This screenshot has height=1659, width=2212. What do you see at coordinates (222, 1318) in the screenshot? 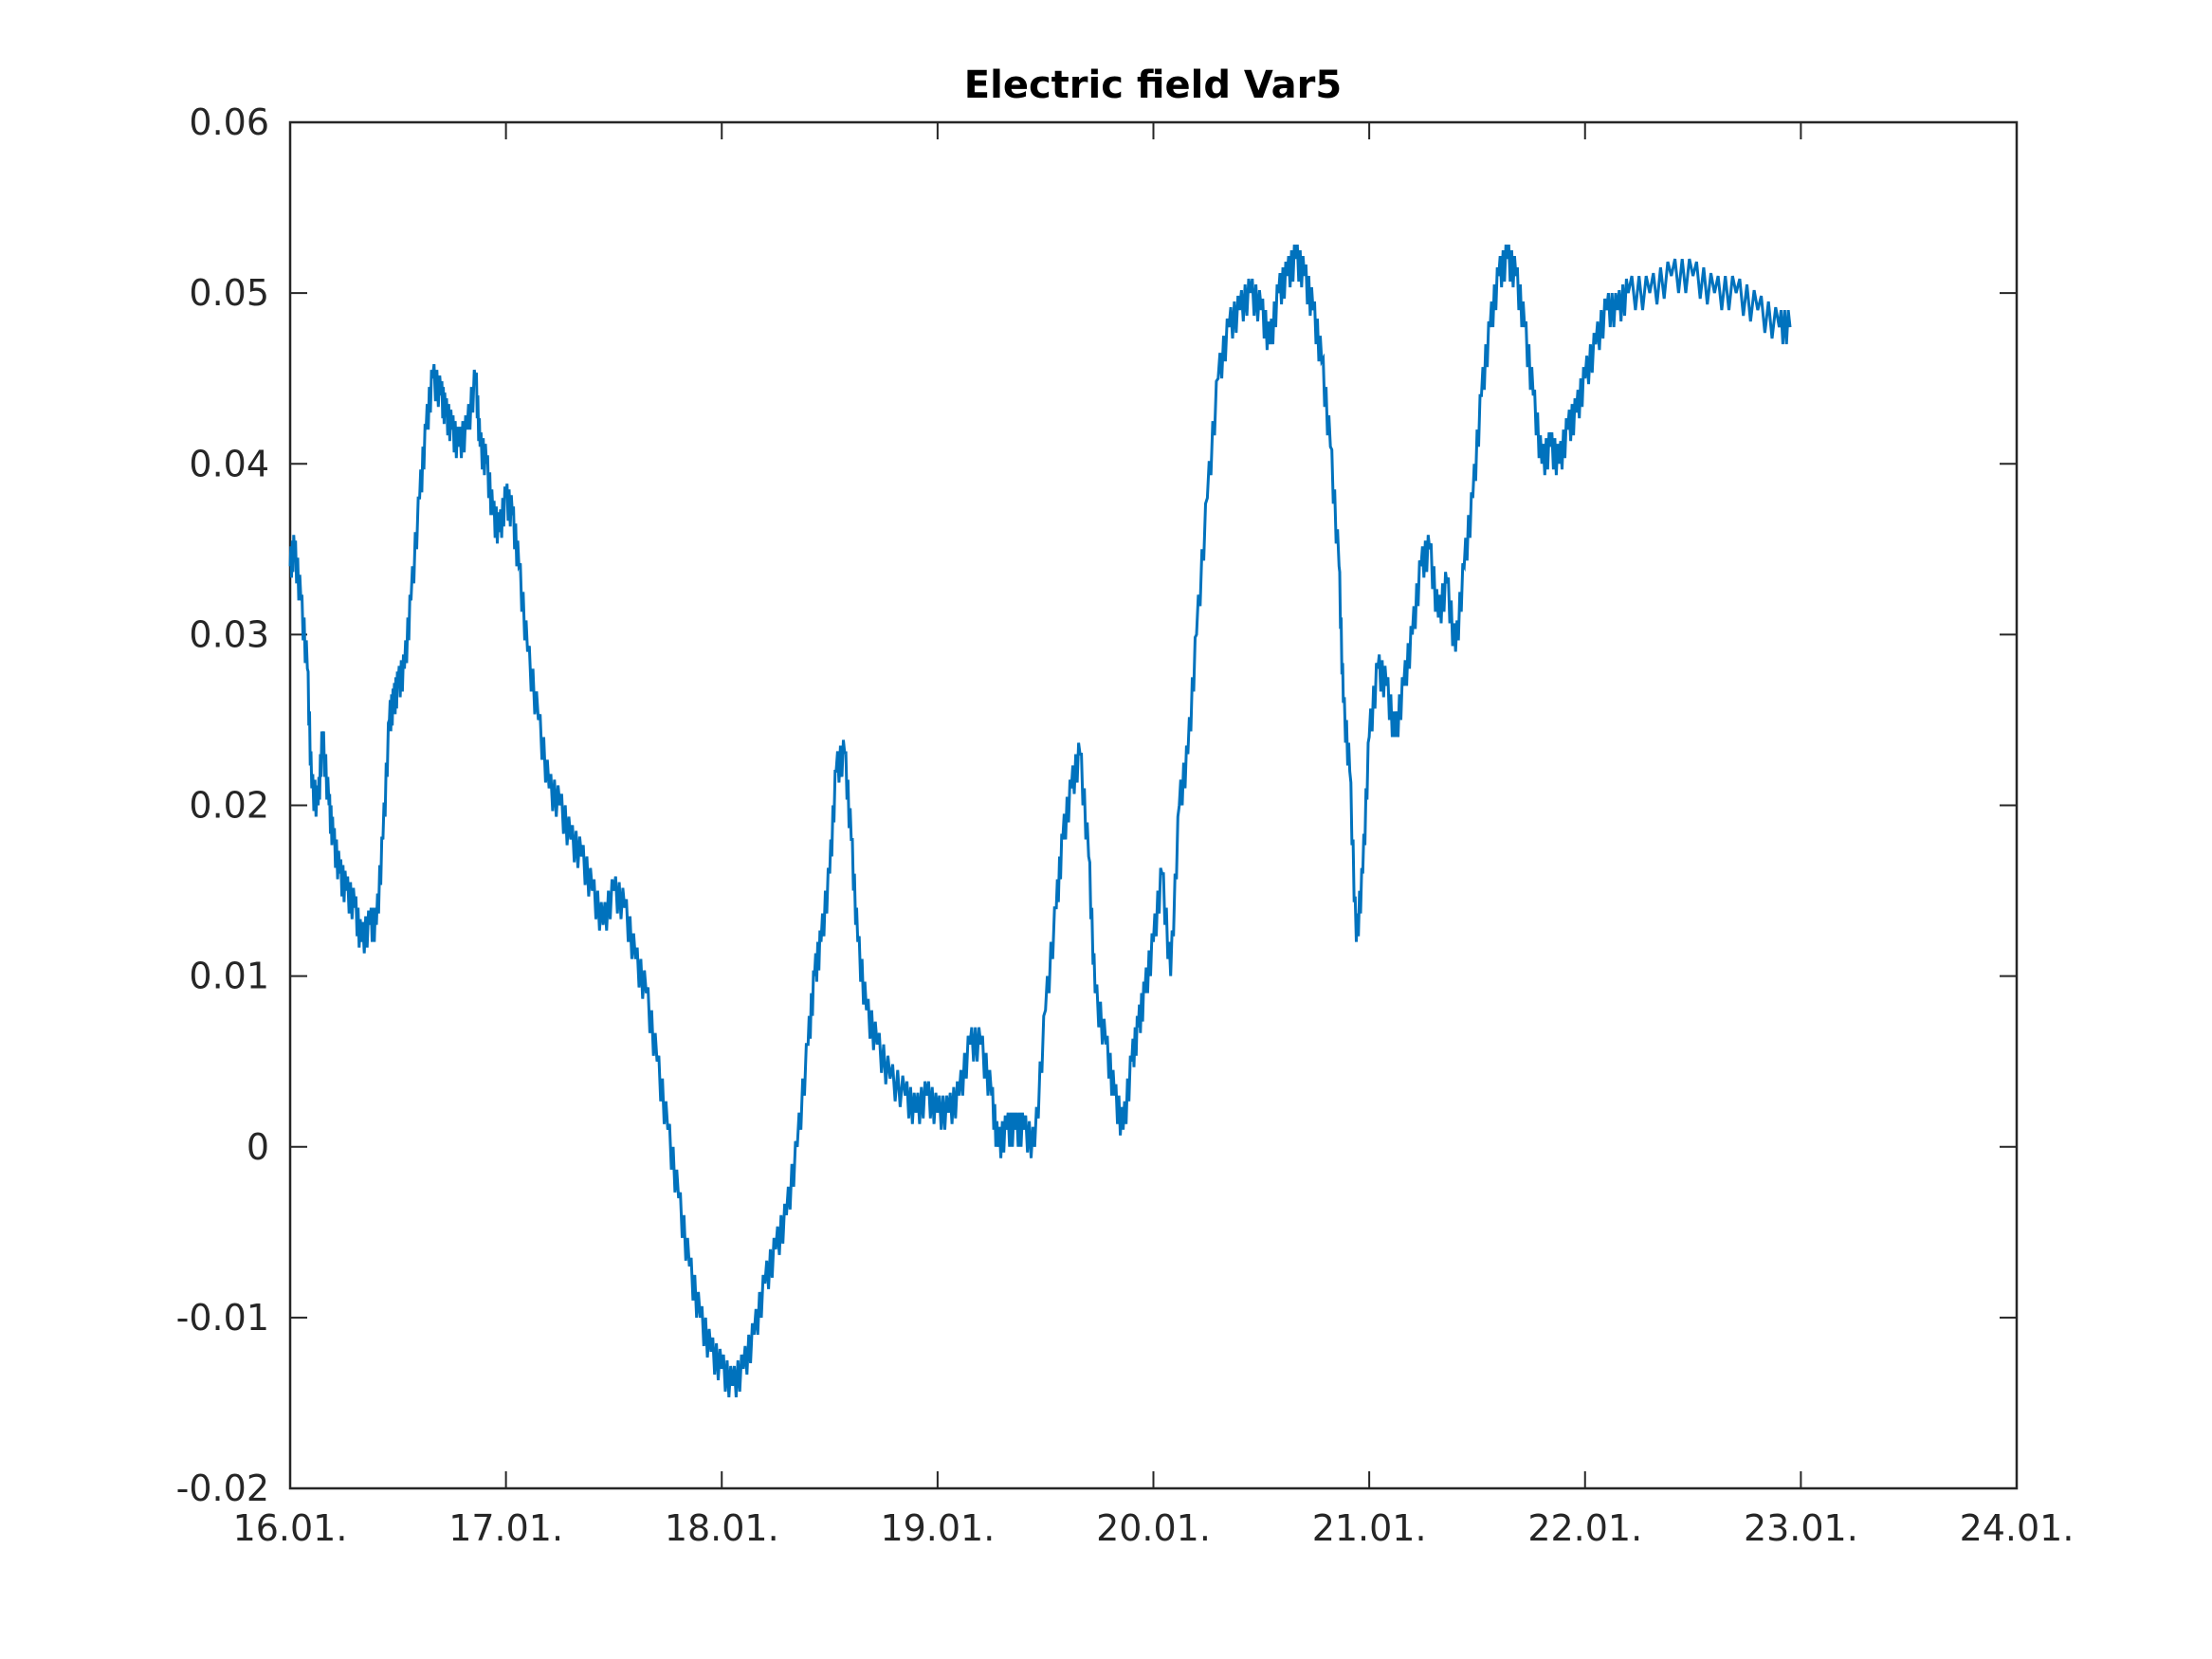
I see `y-tick-label: -0.01` at bounding box center [222, 1318].